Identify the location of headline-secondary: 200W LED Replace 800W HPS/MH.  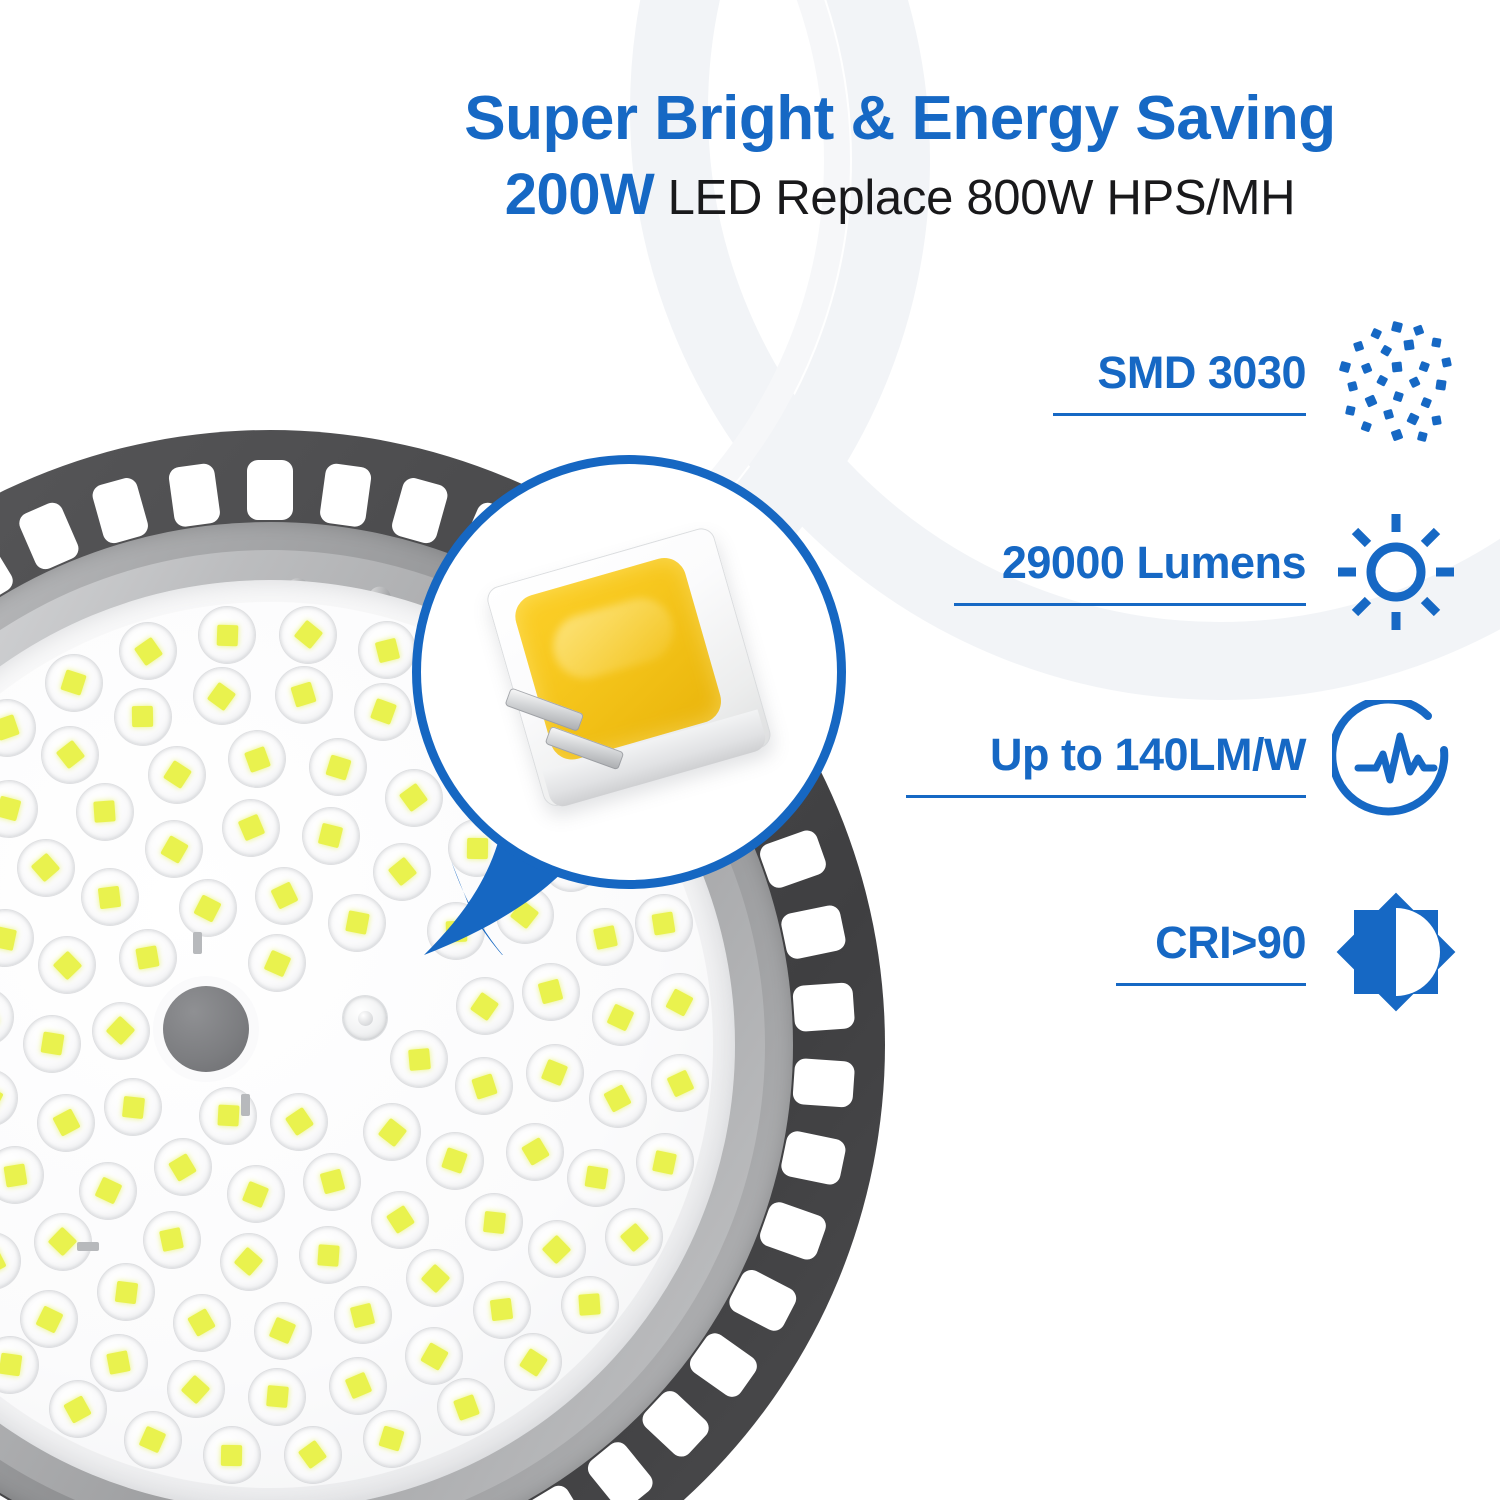
(900, 194).